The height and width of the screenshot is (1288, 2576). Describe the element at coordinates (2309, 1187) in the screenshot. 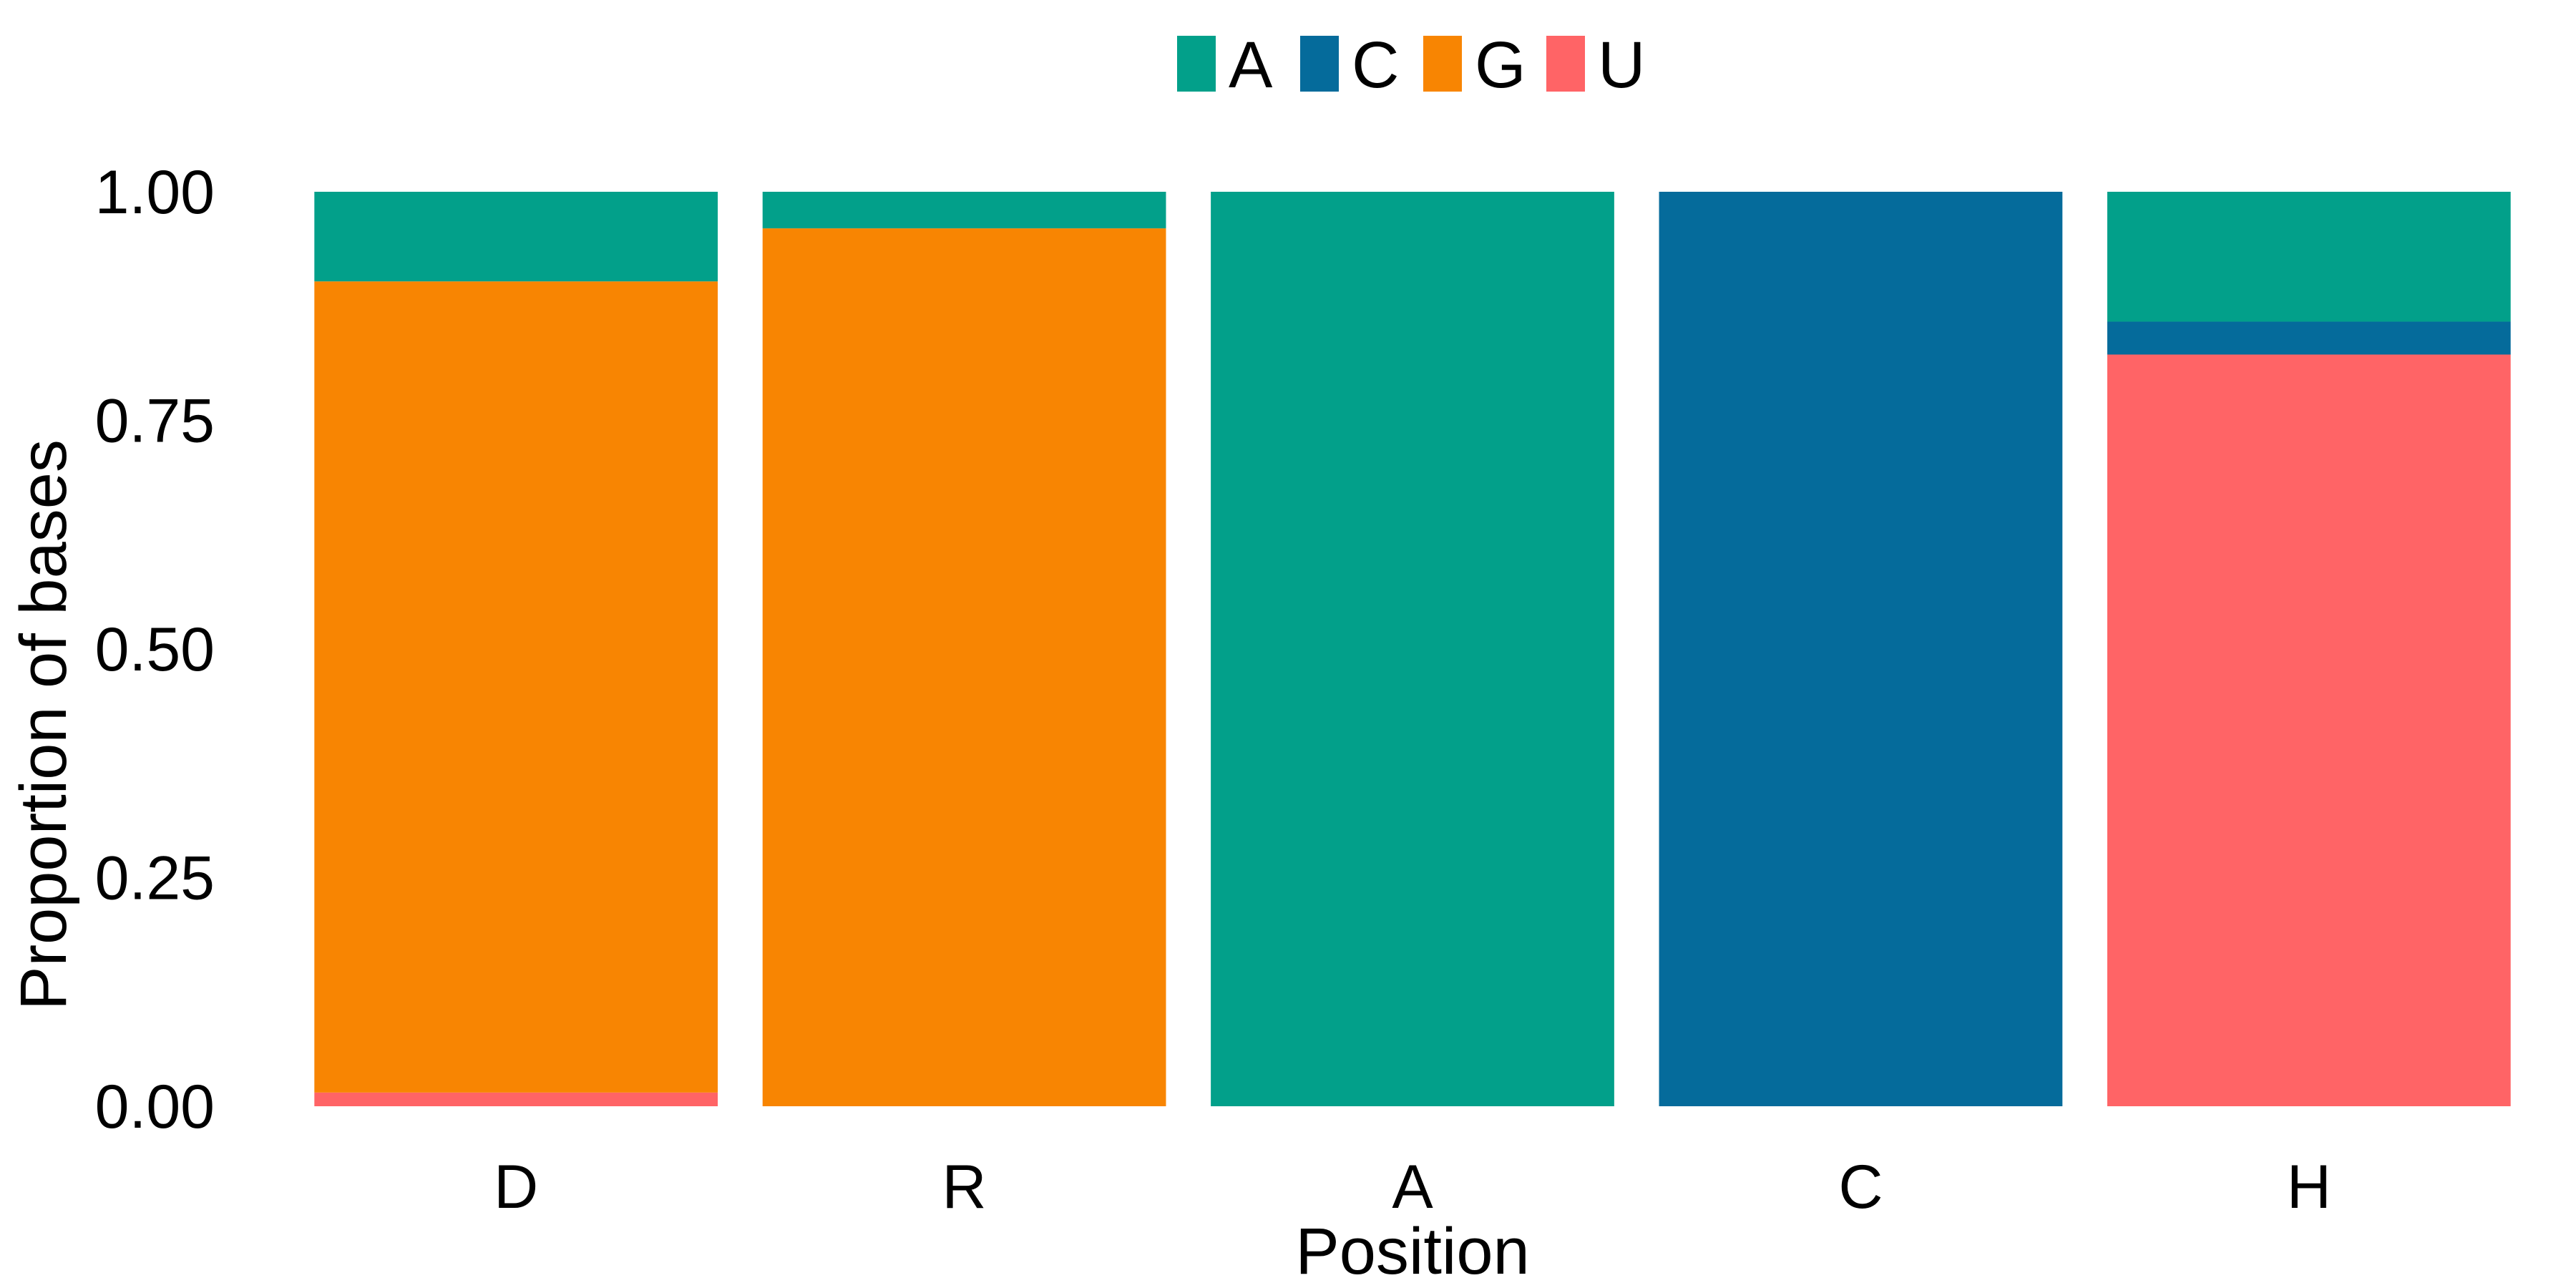

I see `x-tick-label: H` at that location.